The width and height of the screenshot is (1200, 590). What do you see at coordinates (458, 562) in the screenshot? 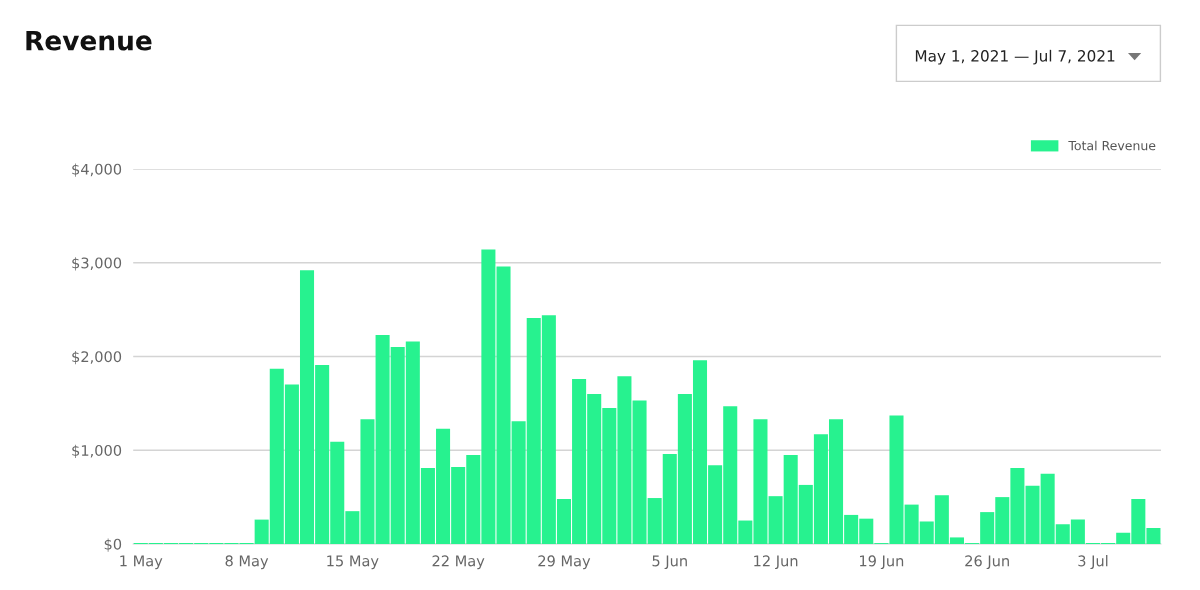
I see `x-tick-label: 22 May` at bounding box center [458, 562].